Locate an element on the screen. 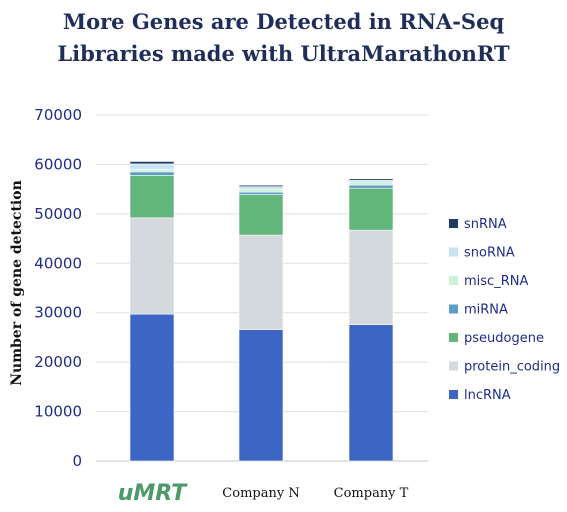 The width and height of the screenshot is (567, 512). x-category-label: Company N is located at coordinates (260, 493).